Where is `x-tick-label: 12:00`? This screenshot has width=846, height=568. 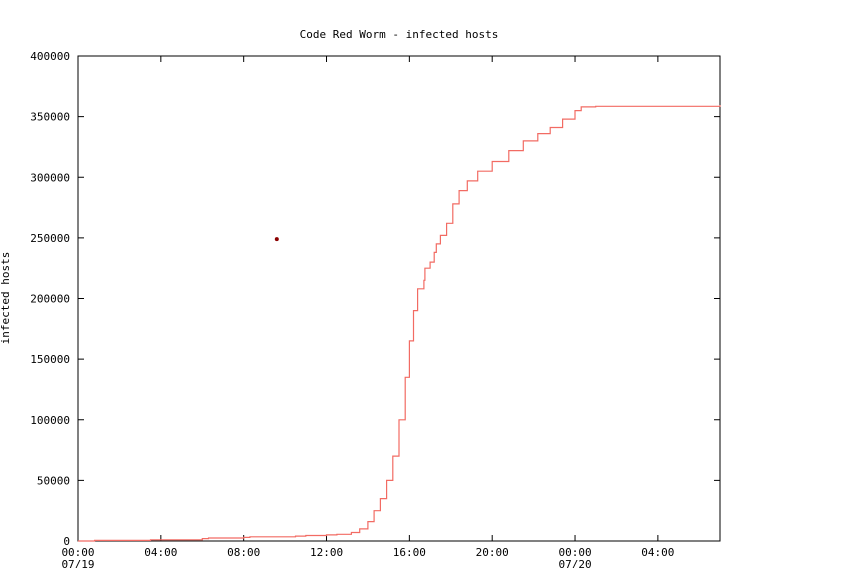
x-tick-label: 12:00 is located at coordinates (326, 552).